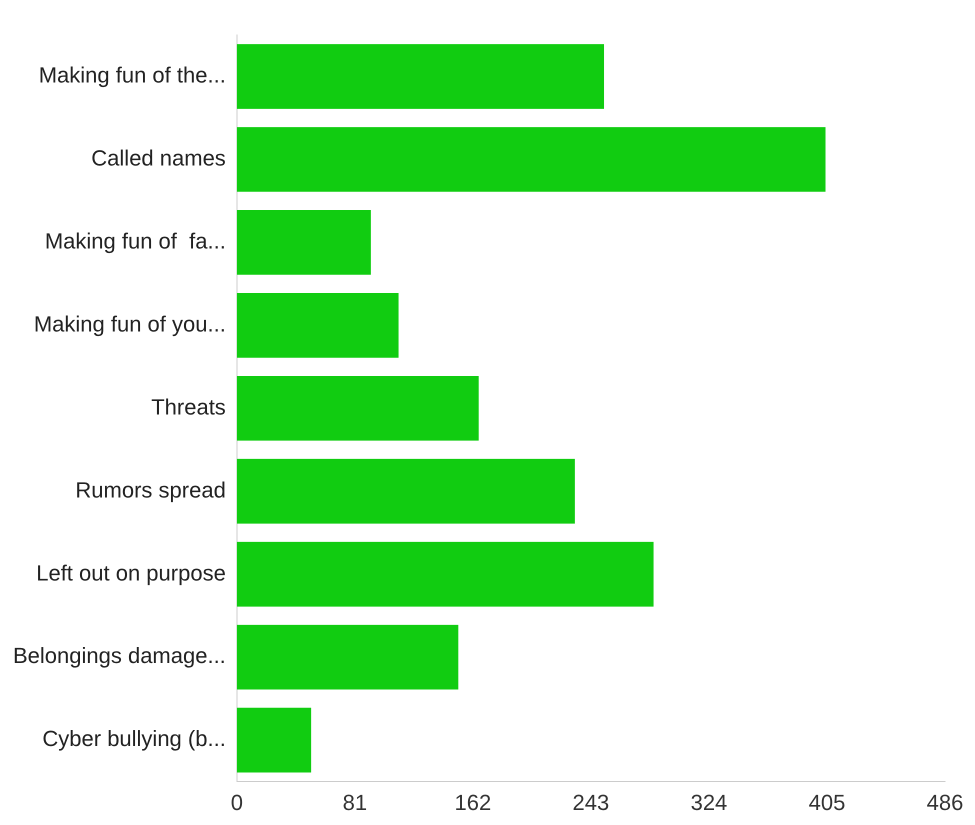  What do you see at coordinates (236, 802) in the screenshot?
I see `x-tick-label: 0` at bounding box center [236, 802].